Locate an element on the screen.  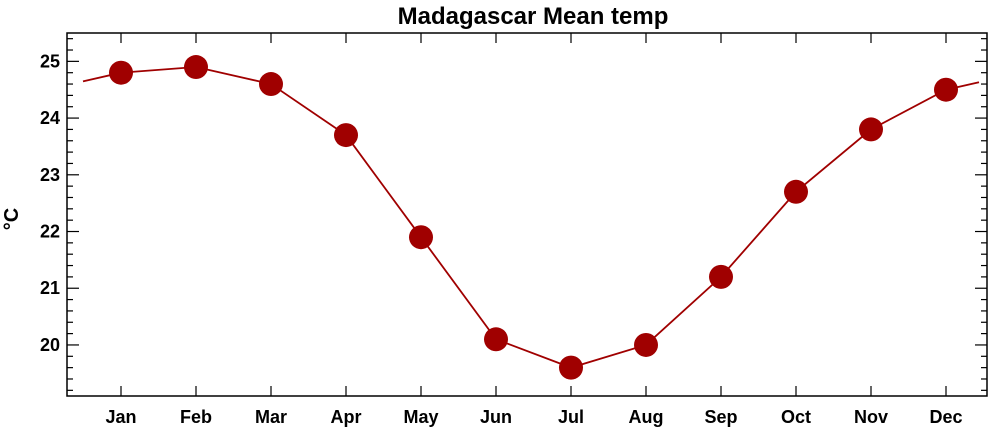
data-point-sep is located at coordinates (721, 276).